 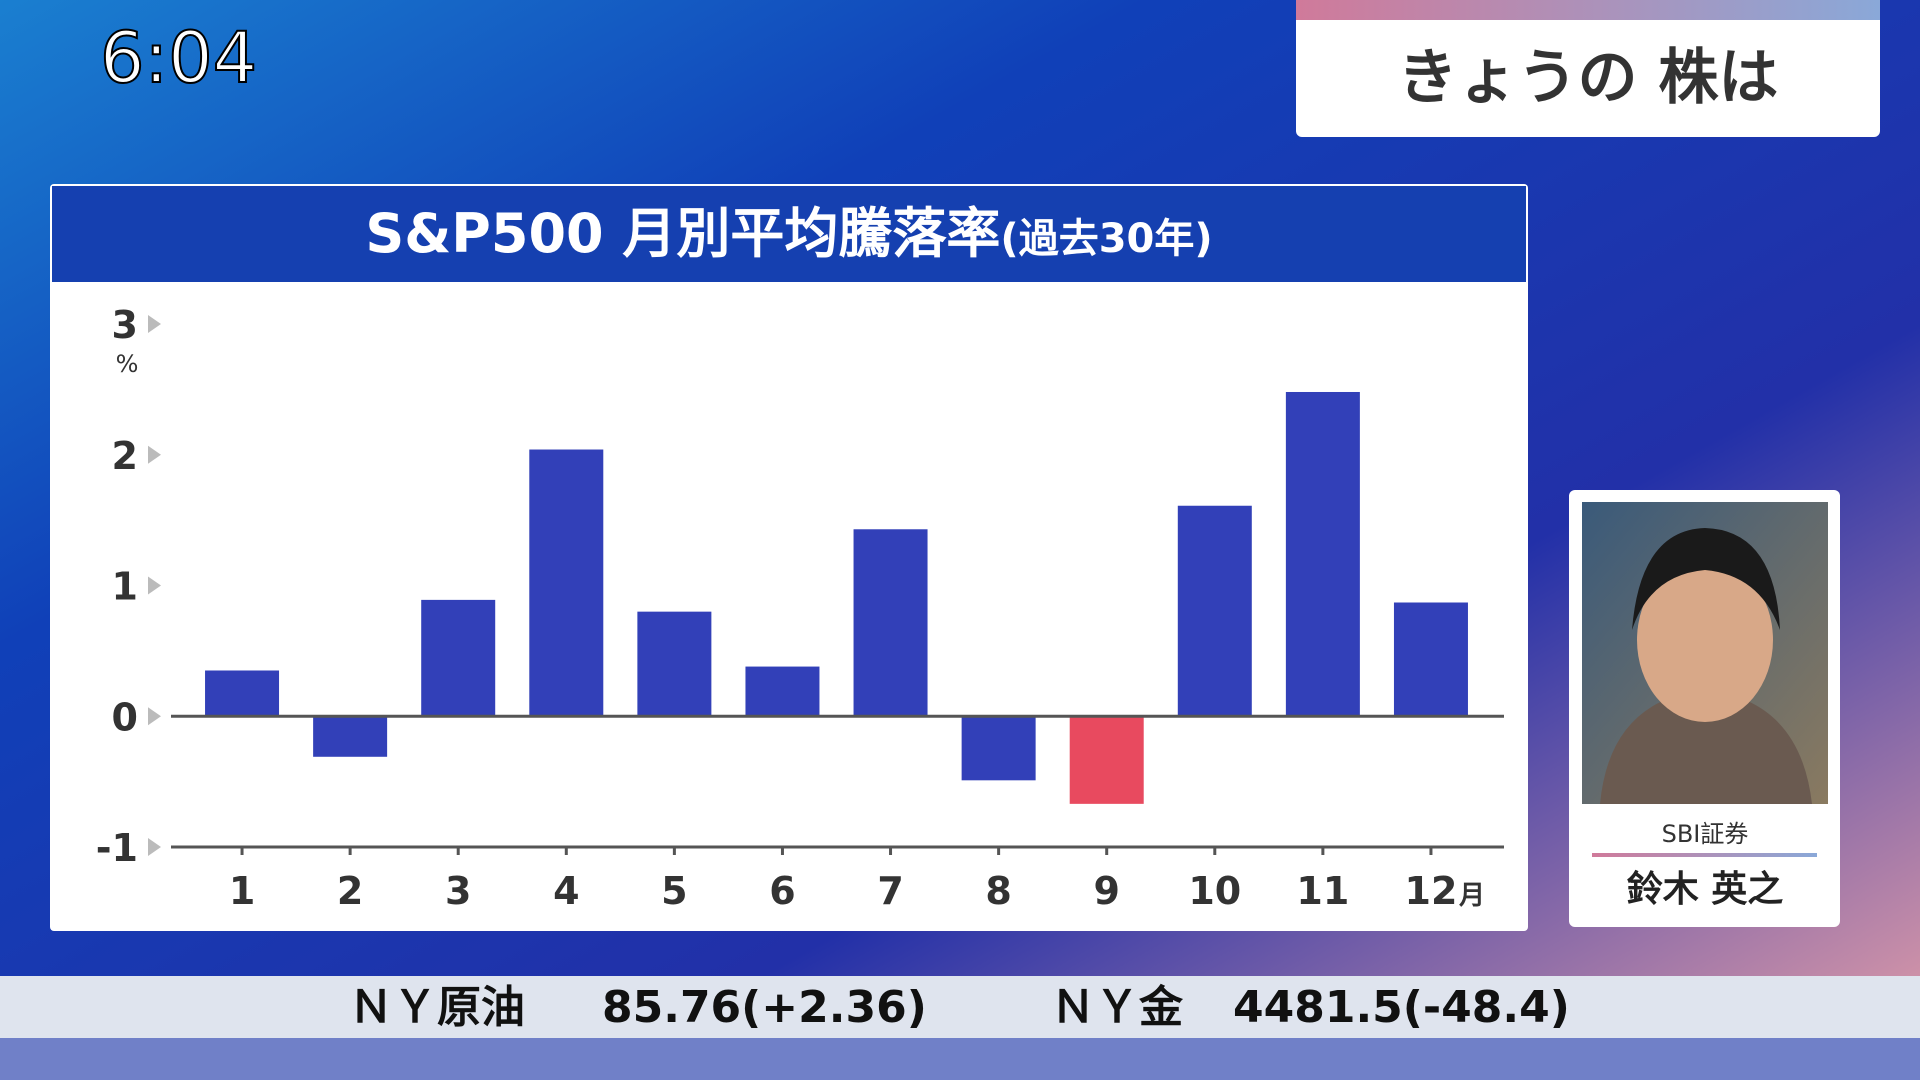 I want to click on ticker-band, so click(x=960, y=1007).